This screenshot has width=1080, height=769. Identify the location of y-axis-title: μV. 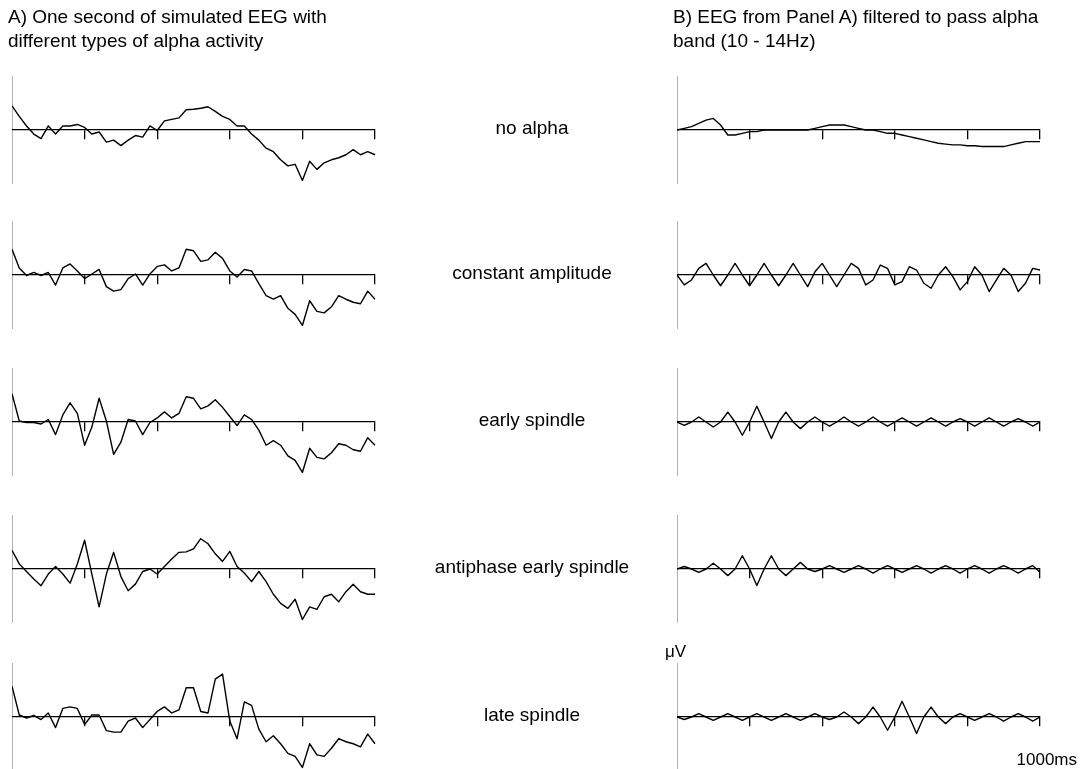
(676, 652).